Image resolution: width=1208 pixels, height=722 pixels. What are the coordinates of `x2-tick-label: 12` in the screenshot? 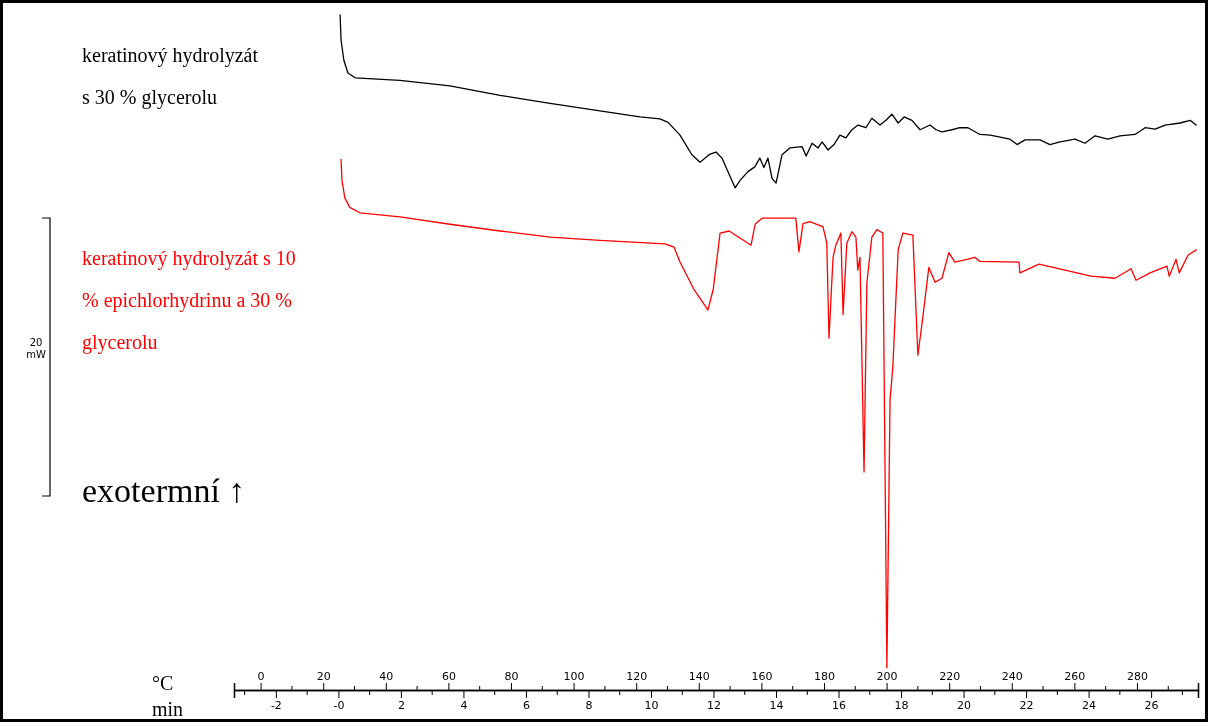 It's located at (714, 705).